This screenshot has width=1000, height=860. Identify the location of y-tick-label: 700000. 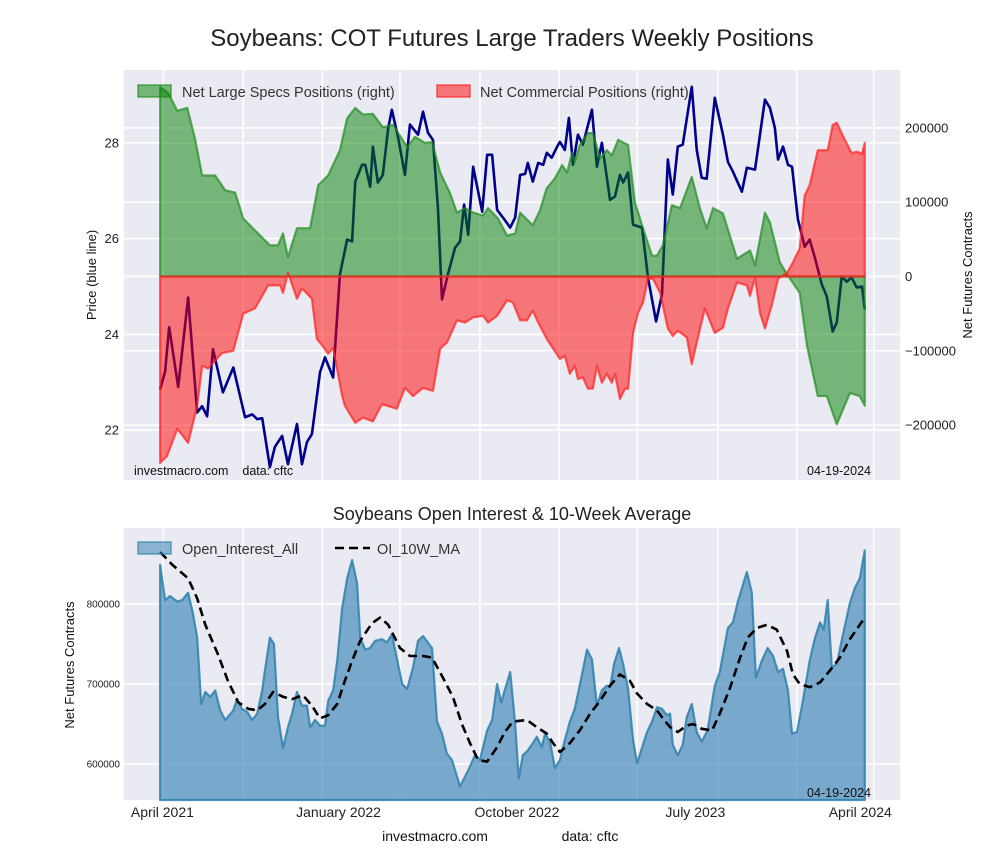
(104, 685).